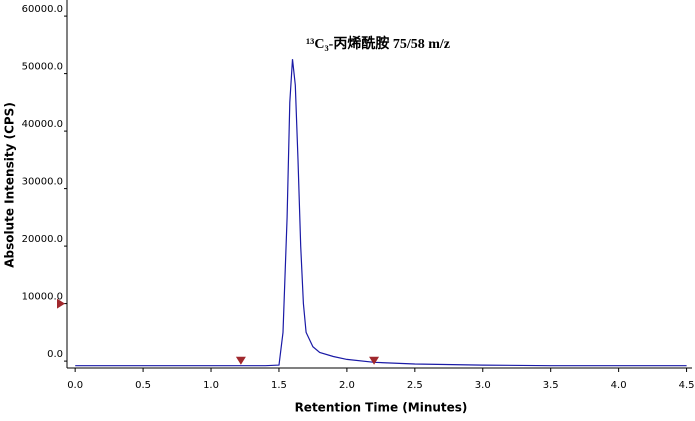 Image resolution: width=695 pixels, height=421 pixels. Describe the element at coordinates (42, 239) in the screenshot. I see `y-tick-label: 20000.0` at that location.